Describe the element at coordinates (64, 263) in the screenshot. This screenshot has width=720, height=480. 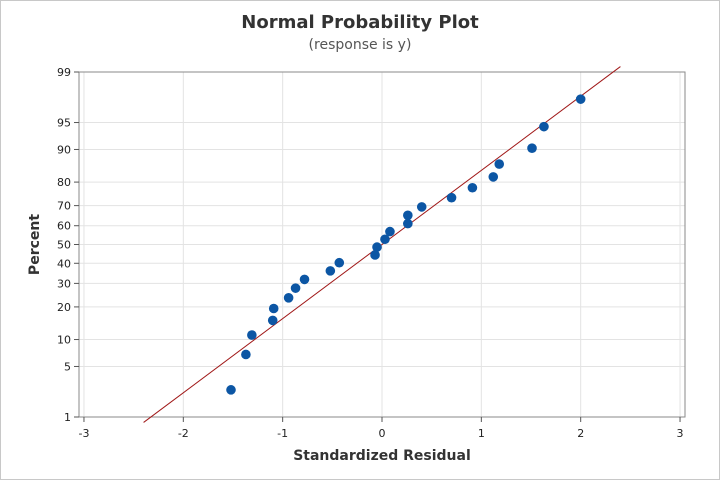
I see `y-tick-label: 40` at that location.